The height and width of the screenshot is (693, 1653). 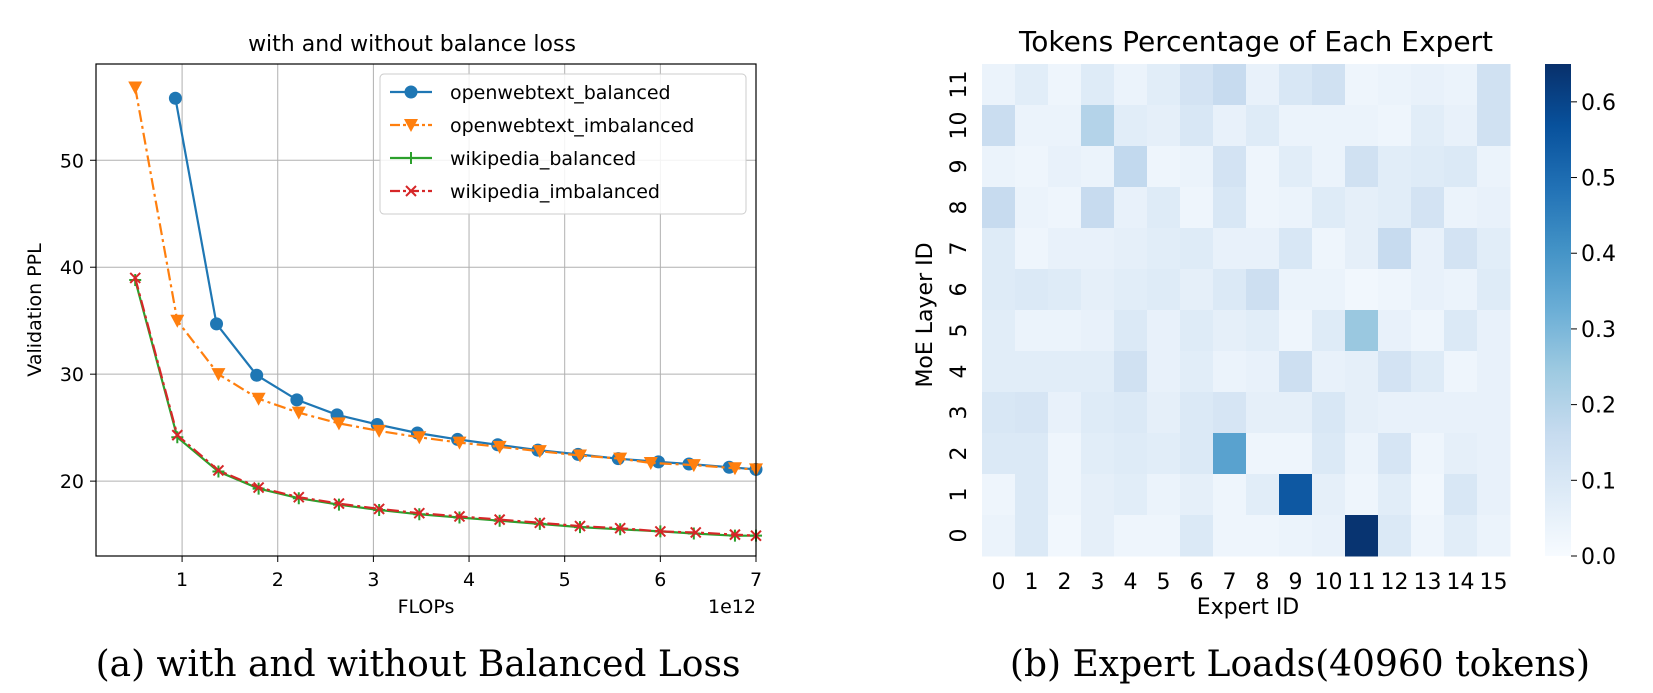 What do you see at coordinates (959, 331) in the screenshot?
I see `heatmap-y-tick-label: 5` at bounding box center [959, 331].